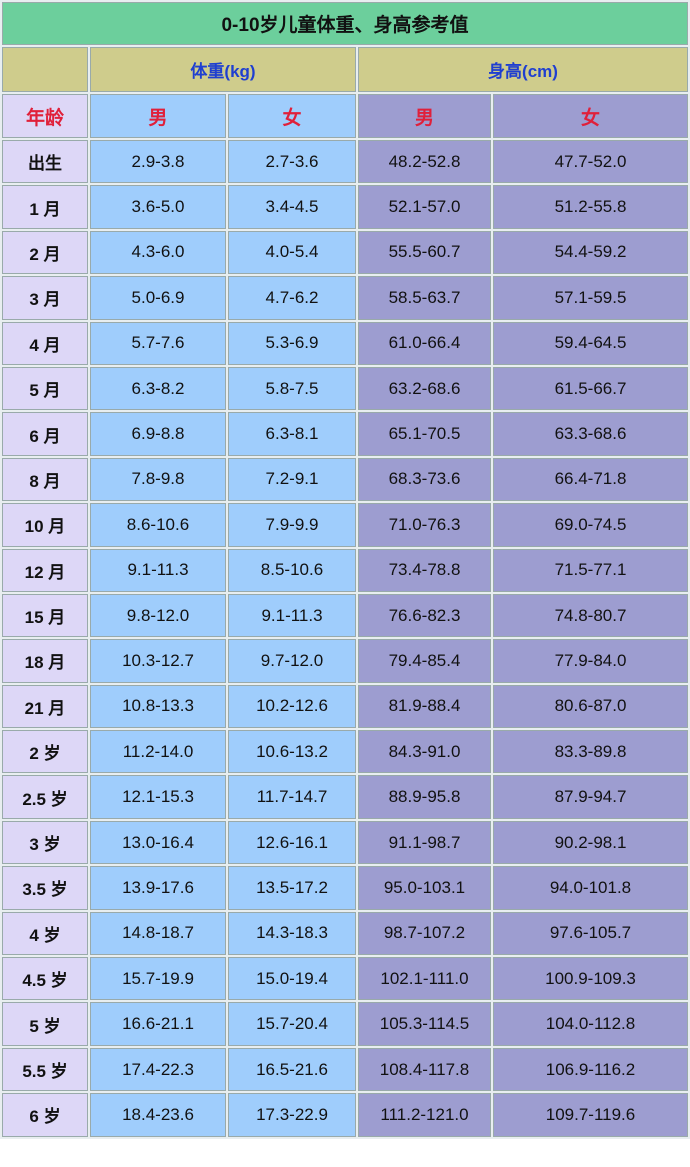 This screenshot has width=690, height=1167. I want to click on table-row: 2 岁 11.2-14.0 10.6-13.2 84.3-91.0 83.3-89.8, so click(345, 752).